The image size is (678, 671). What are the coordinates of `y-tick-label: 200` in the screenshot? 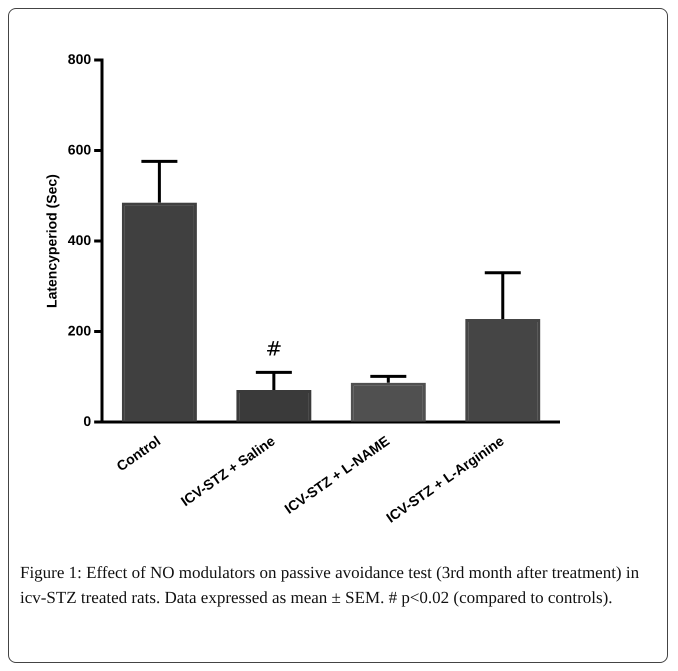 It's located at (80, 330).